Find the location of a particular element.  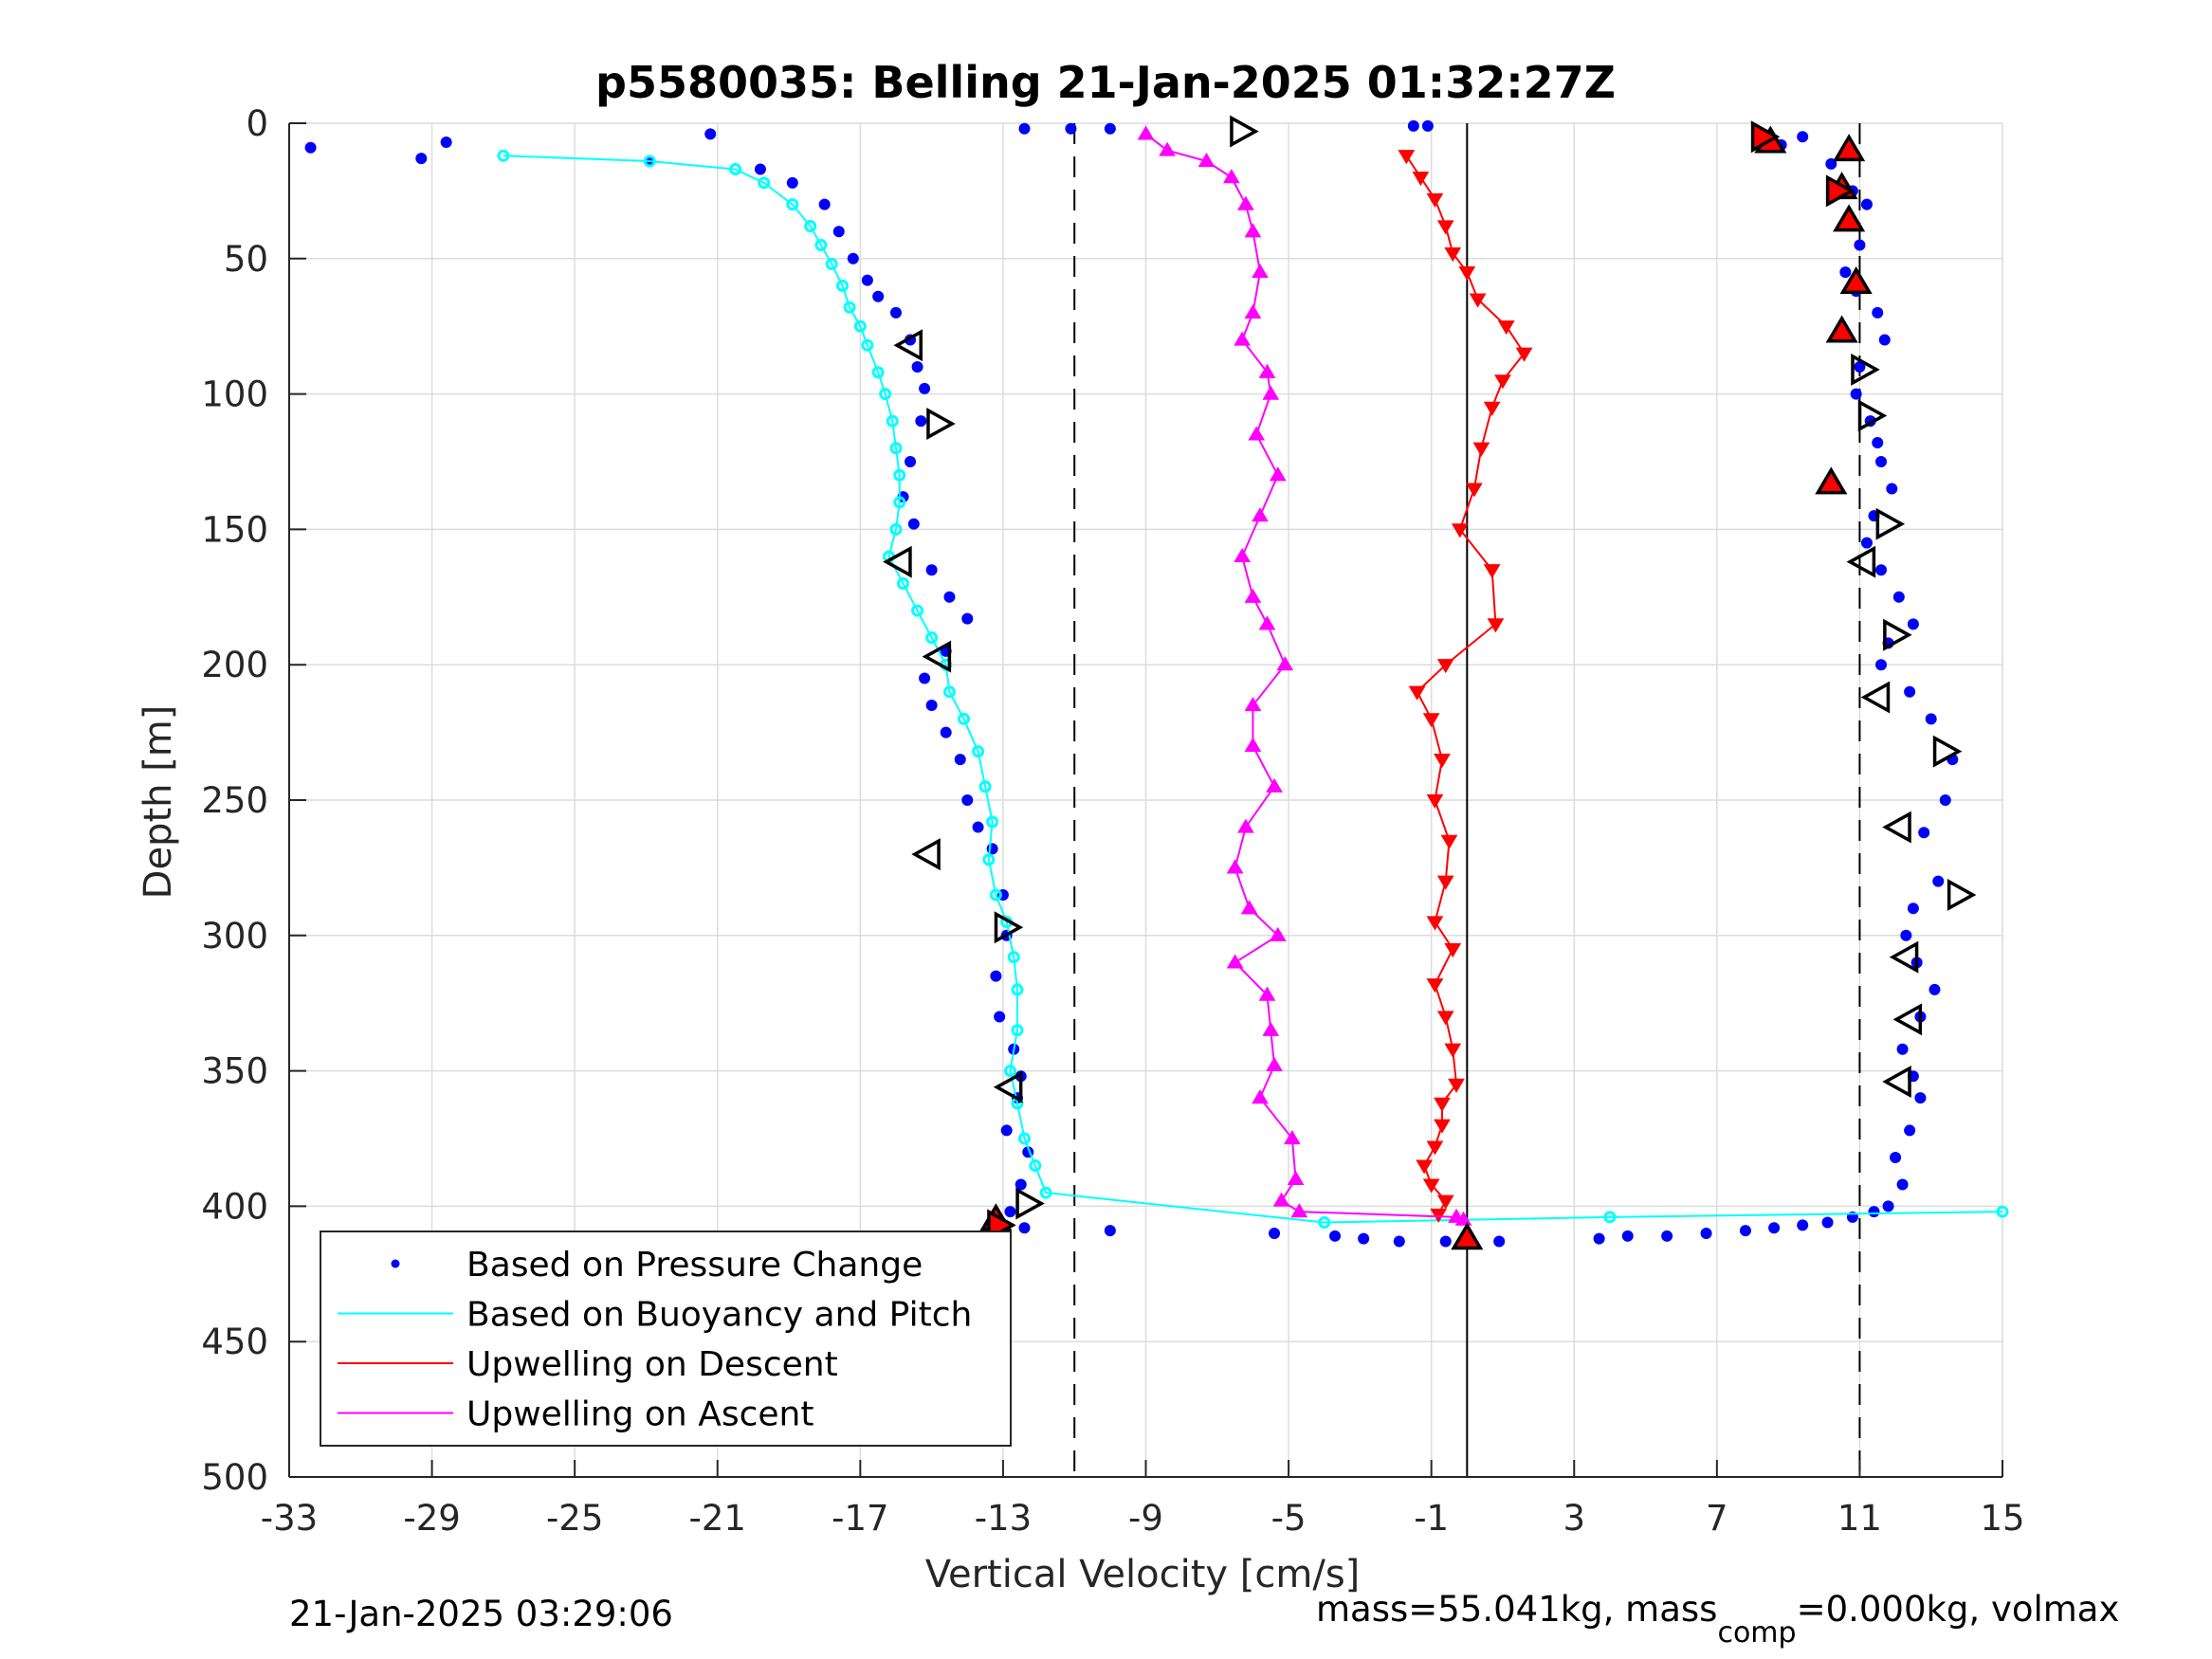

x-tick-label: -1 is located at coordinates (1431, 1518).